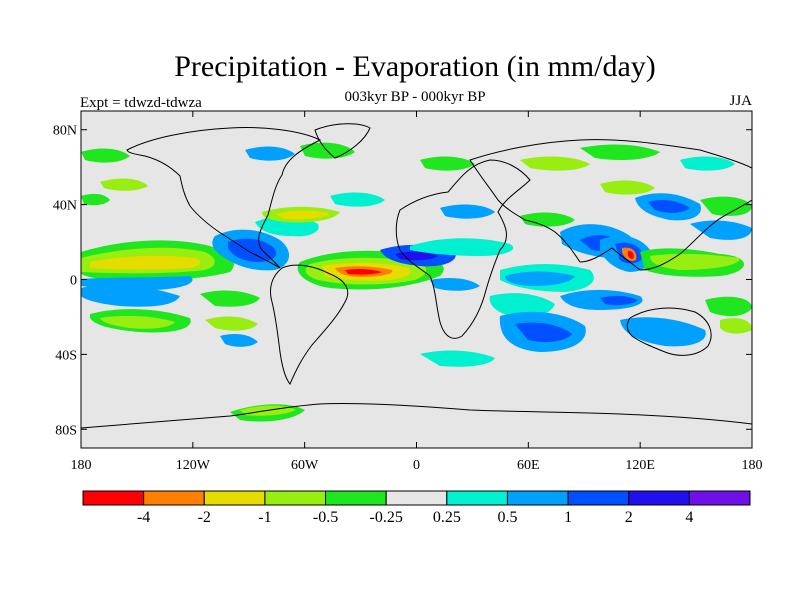 This screenshot has width=800, height=600. Describe the element at coordinates (66, 430) in the screenshot. I see `lat-label: 80S` at that location.